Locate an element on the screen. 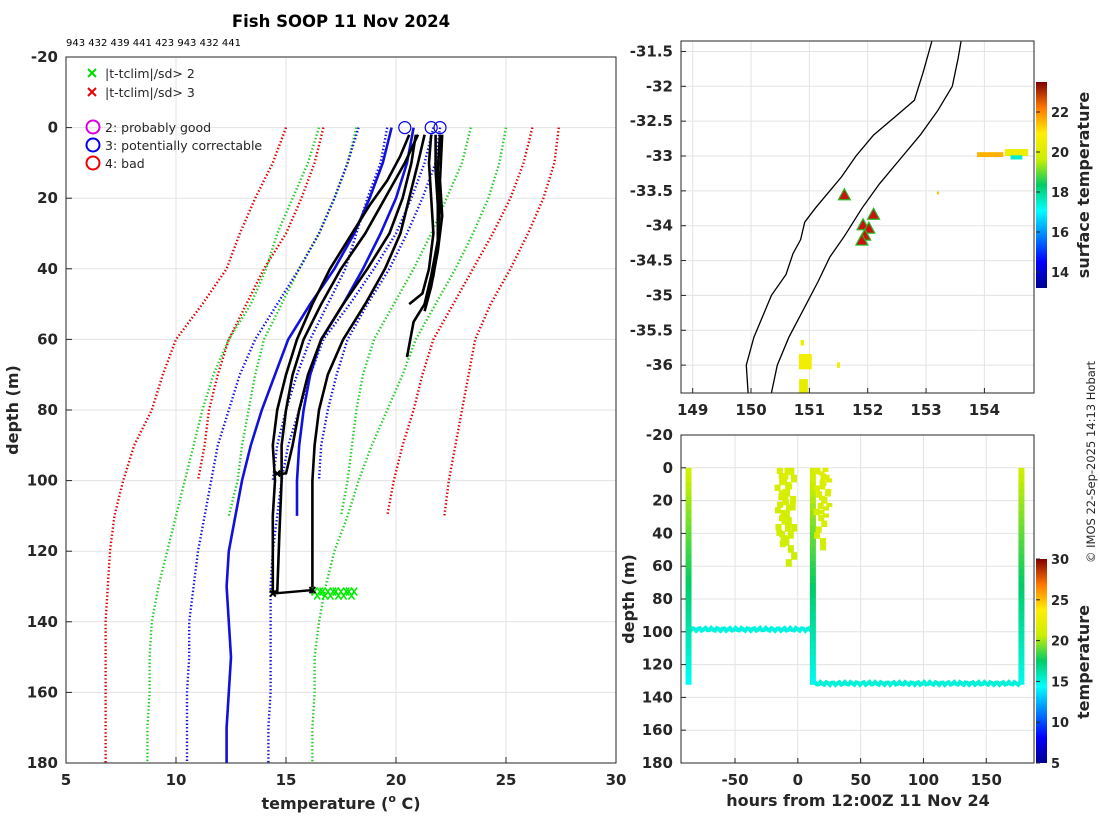 Image resolution: width=1100 pixels, height=820 pixels. section-y-tick-label: 160 is located at coordinates (657, 730).